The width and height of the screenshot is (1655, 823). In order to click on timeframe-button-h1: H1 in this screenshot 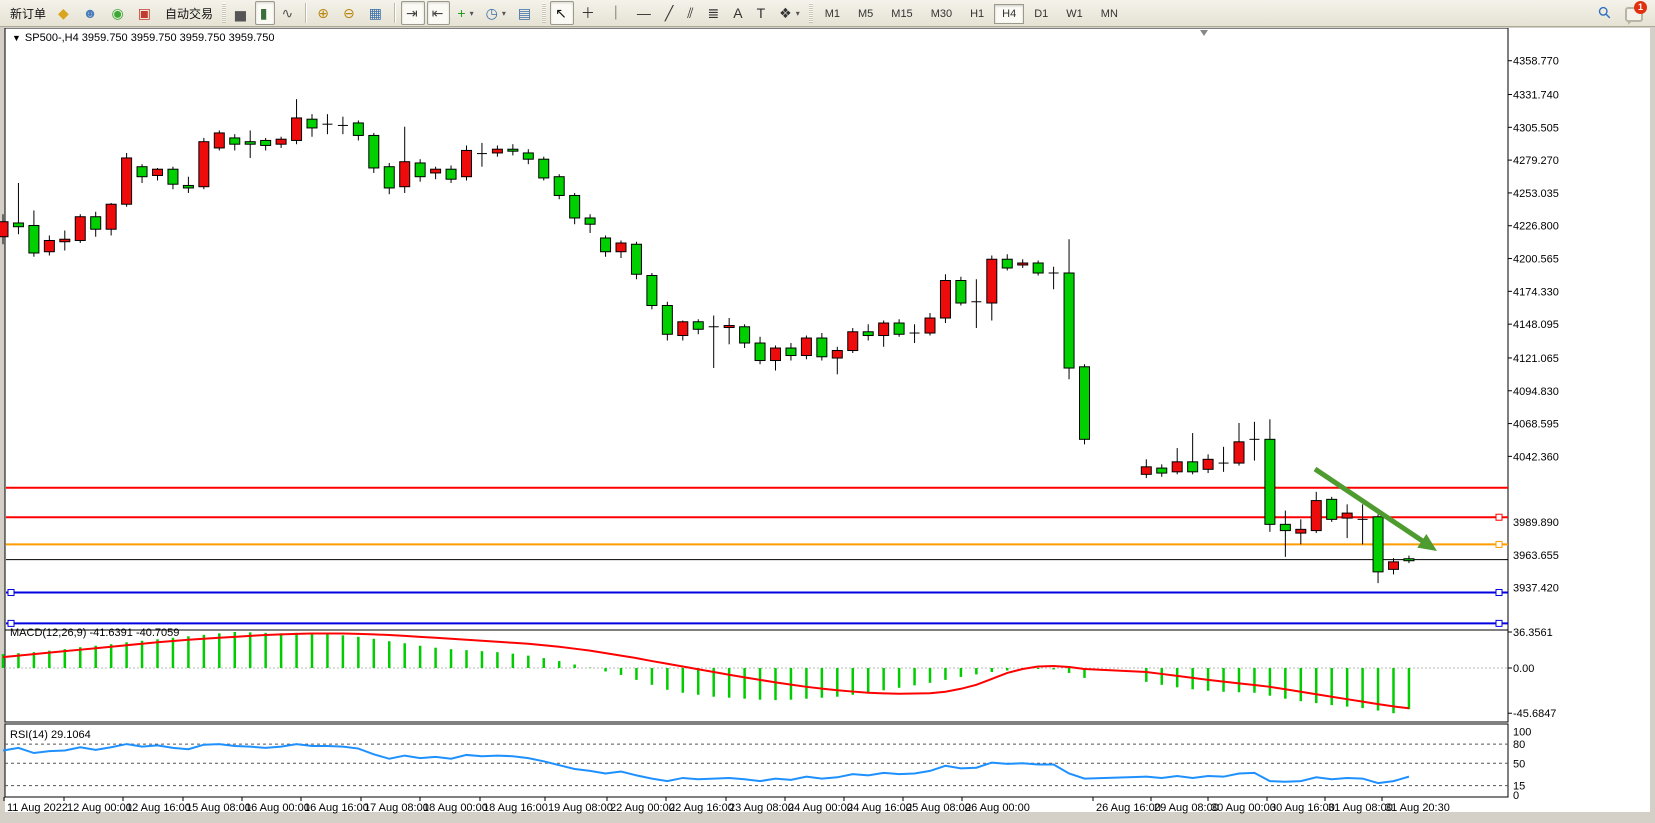, I will do `click(977, 14)`.